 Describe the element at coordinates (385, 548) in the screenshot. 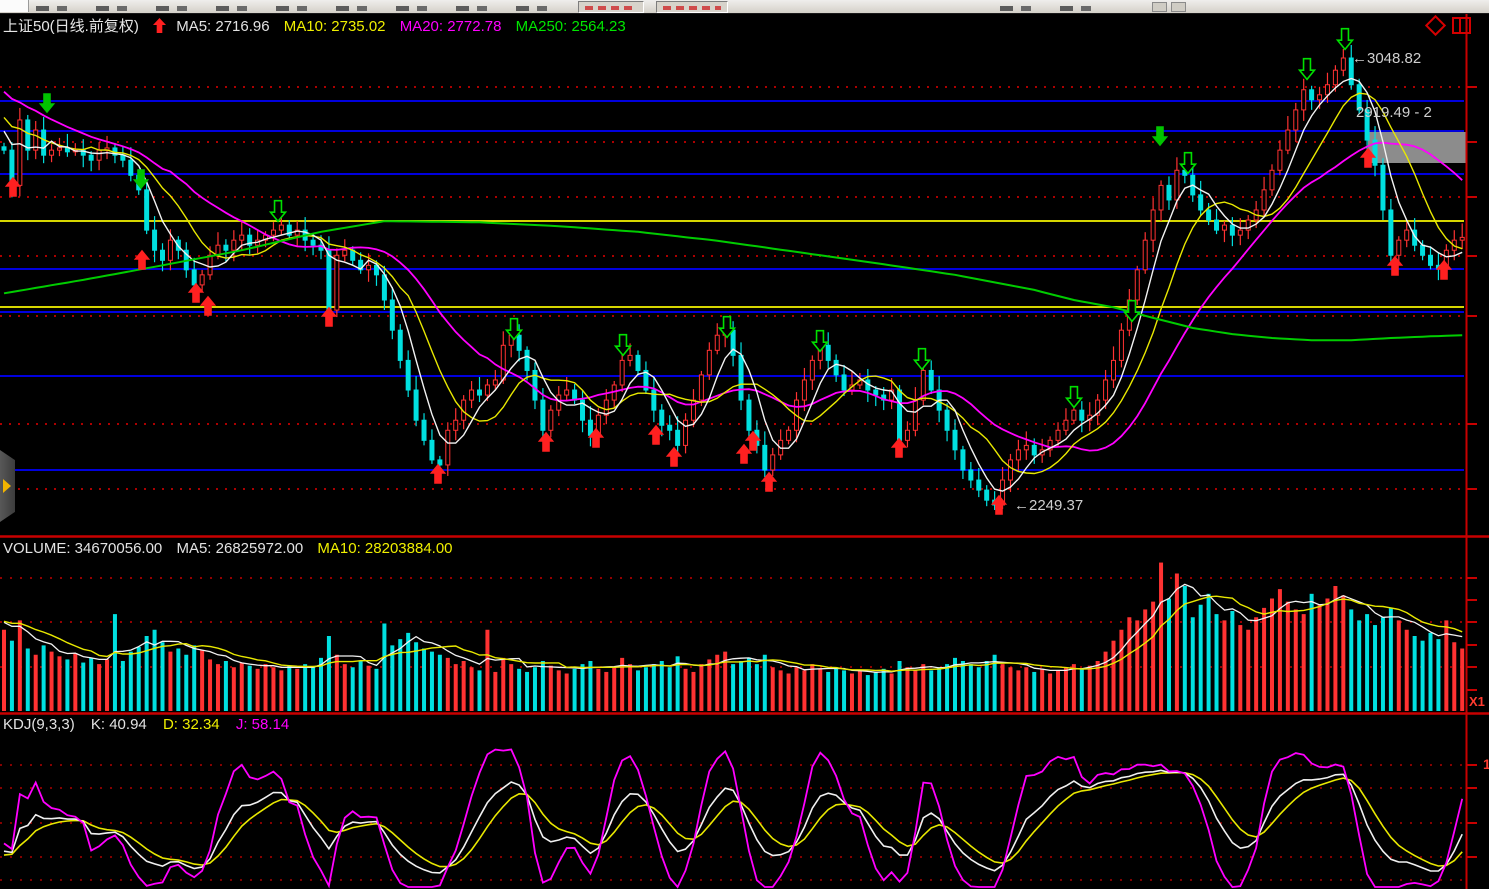

I see `volume-ma10-value: MA10: 28203884.00` at that location.